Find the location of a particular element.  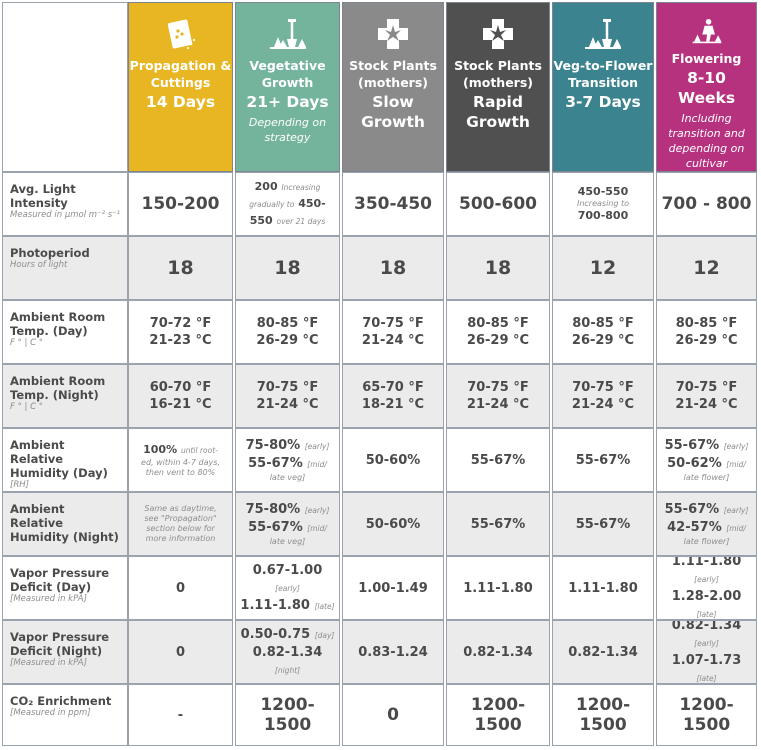

value-cell-flowering: 70-75 °F 21-24 °C is located at coordinates (706, 396).